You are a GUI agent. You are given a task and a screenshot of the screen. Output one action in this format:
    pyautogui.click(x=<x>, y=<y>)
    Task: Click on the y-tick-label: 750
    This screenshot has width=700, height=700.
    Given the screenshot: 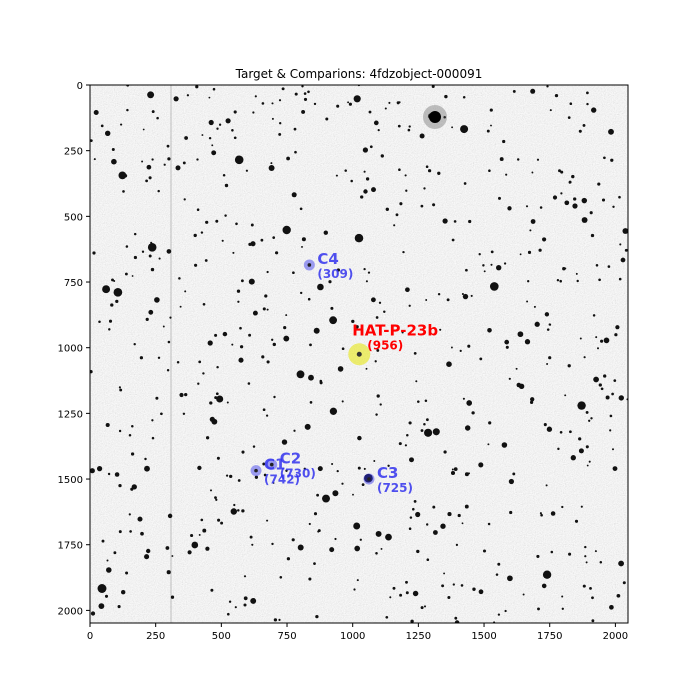 What is the action you would take?
    pyautogui.click(x=73, y=283)
    